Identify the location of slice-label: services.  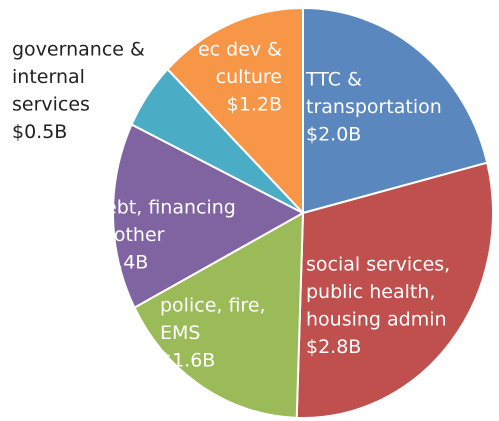
(51, 105).